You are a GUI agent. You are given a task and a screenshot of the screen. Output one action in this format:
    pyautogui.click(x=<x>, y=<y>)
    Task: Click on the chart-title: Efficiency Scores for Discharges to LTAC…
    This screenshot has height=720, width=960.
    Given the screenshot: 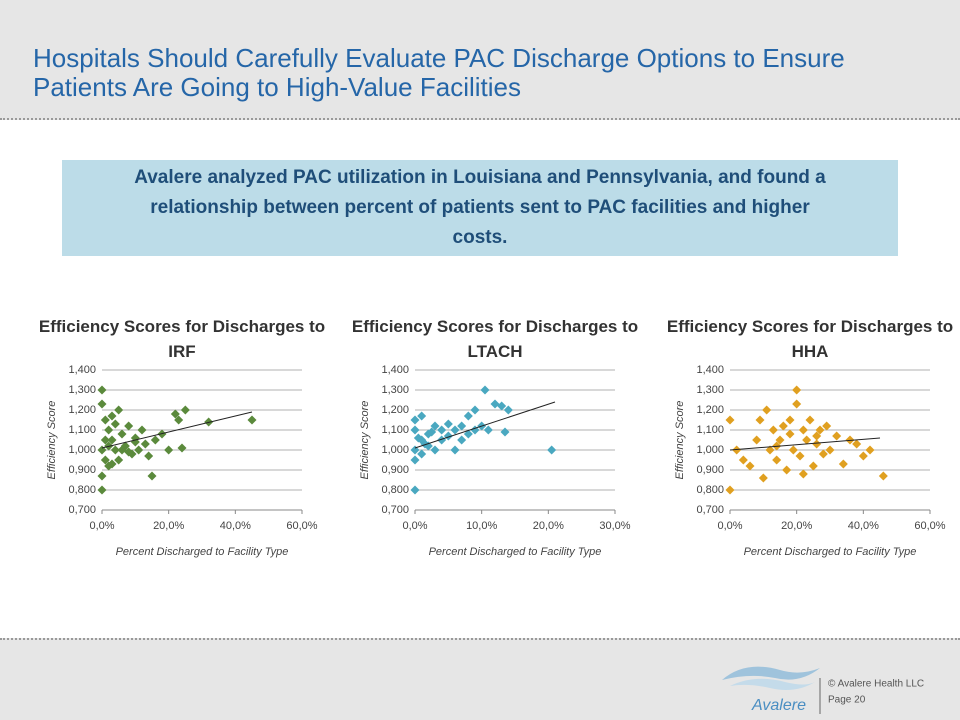 What is the action you would take?
    pyautogui.click(x=495, y=339)
    